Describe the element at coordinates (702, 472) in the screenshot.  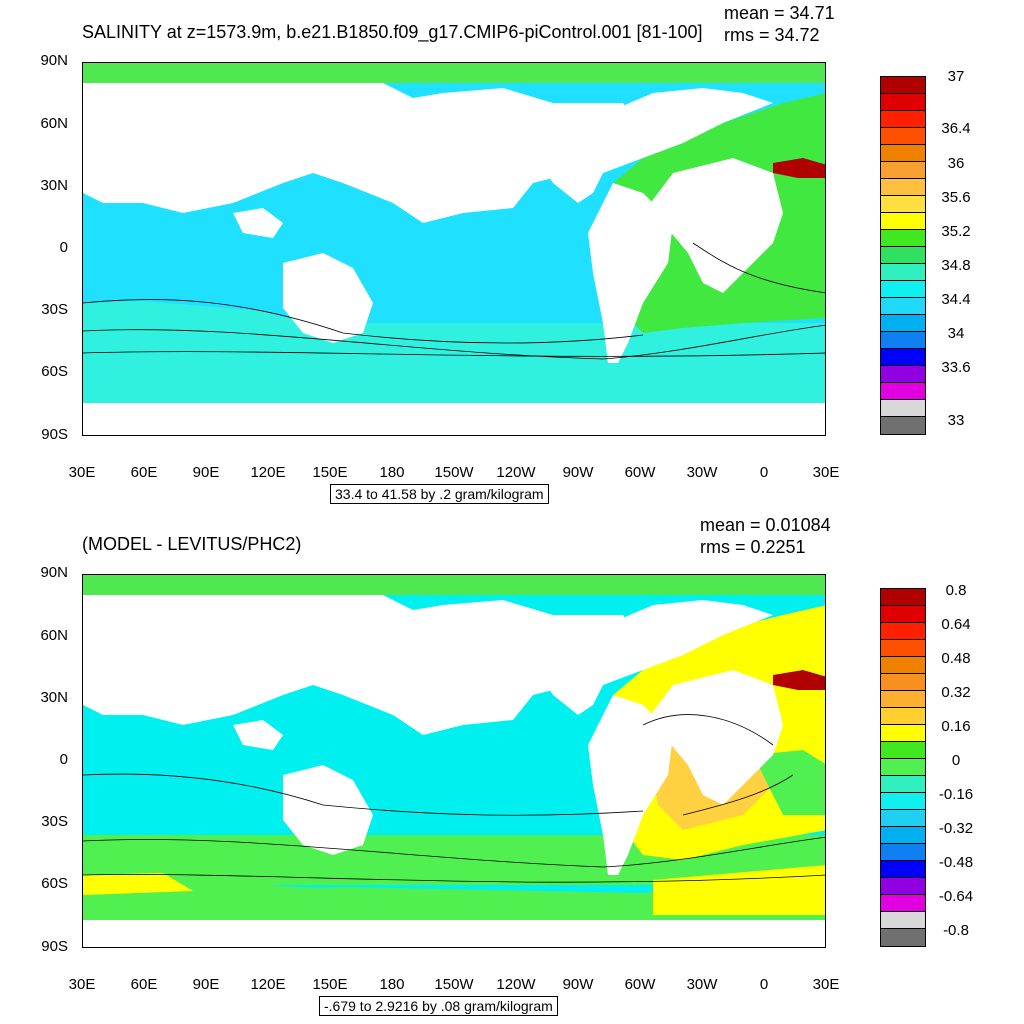
I see `lon-label: 30W` at that location.